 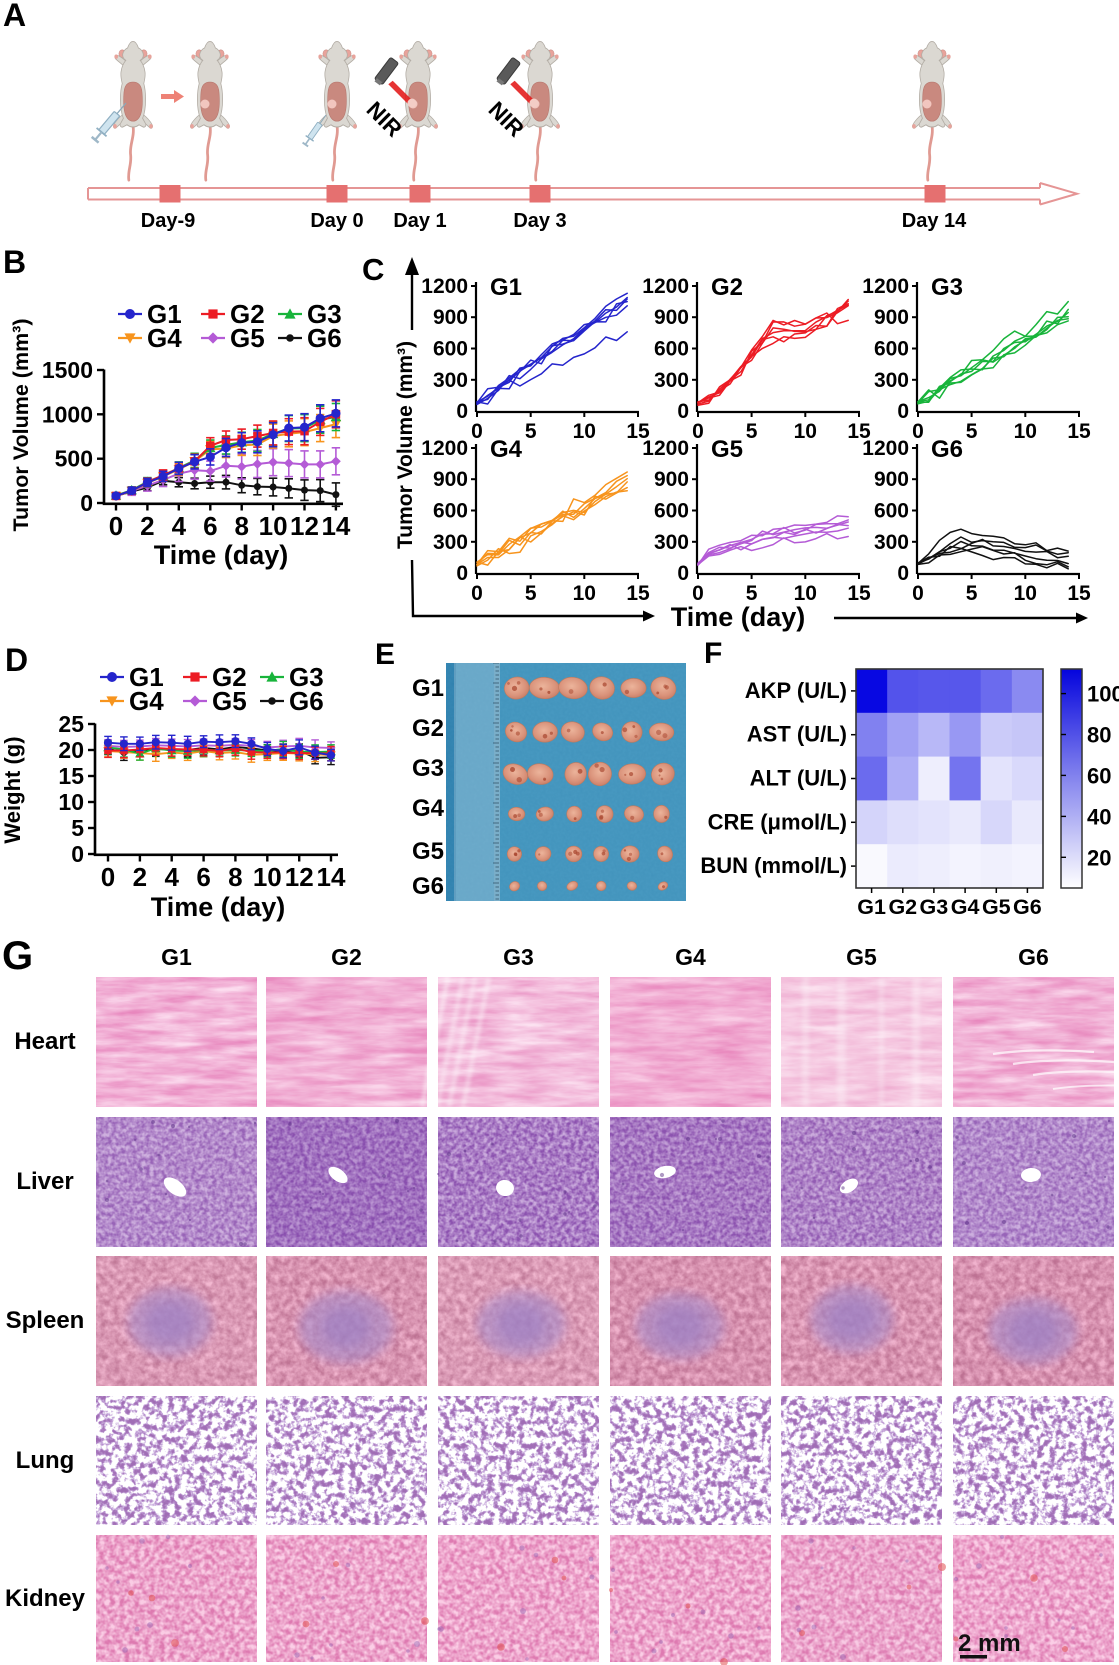 I want to click on svg-text: 40, so click(x=1099, y=816).